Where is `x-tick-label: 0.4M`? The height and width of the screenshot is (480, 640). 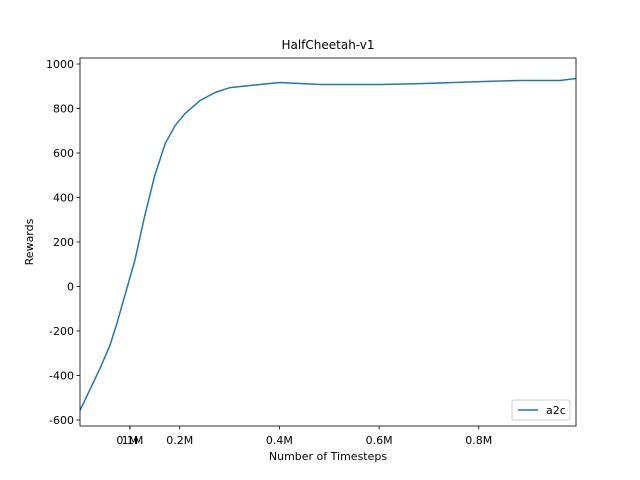
x-tick-label: 0.4M is located at coordinates (279, 440).